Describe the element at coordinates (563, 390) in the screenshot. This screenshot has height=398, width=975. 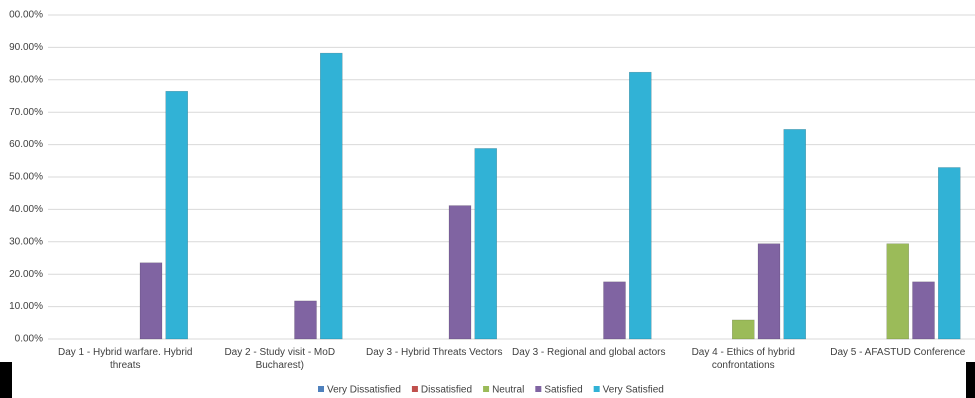
I see `legend-label: Satisfied` at that location.